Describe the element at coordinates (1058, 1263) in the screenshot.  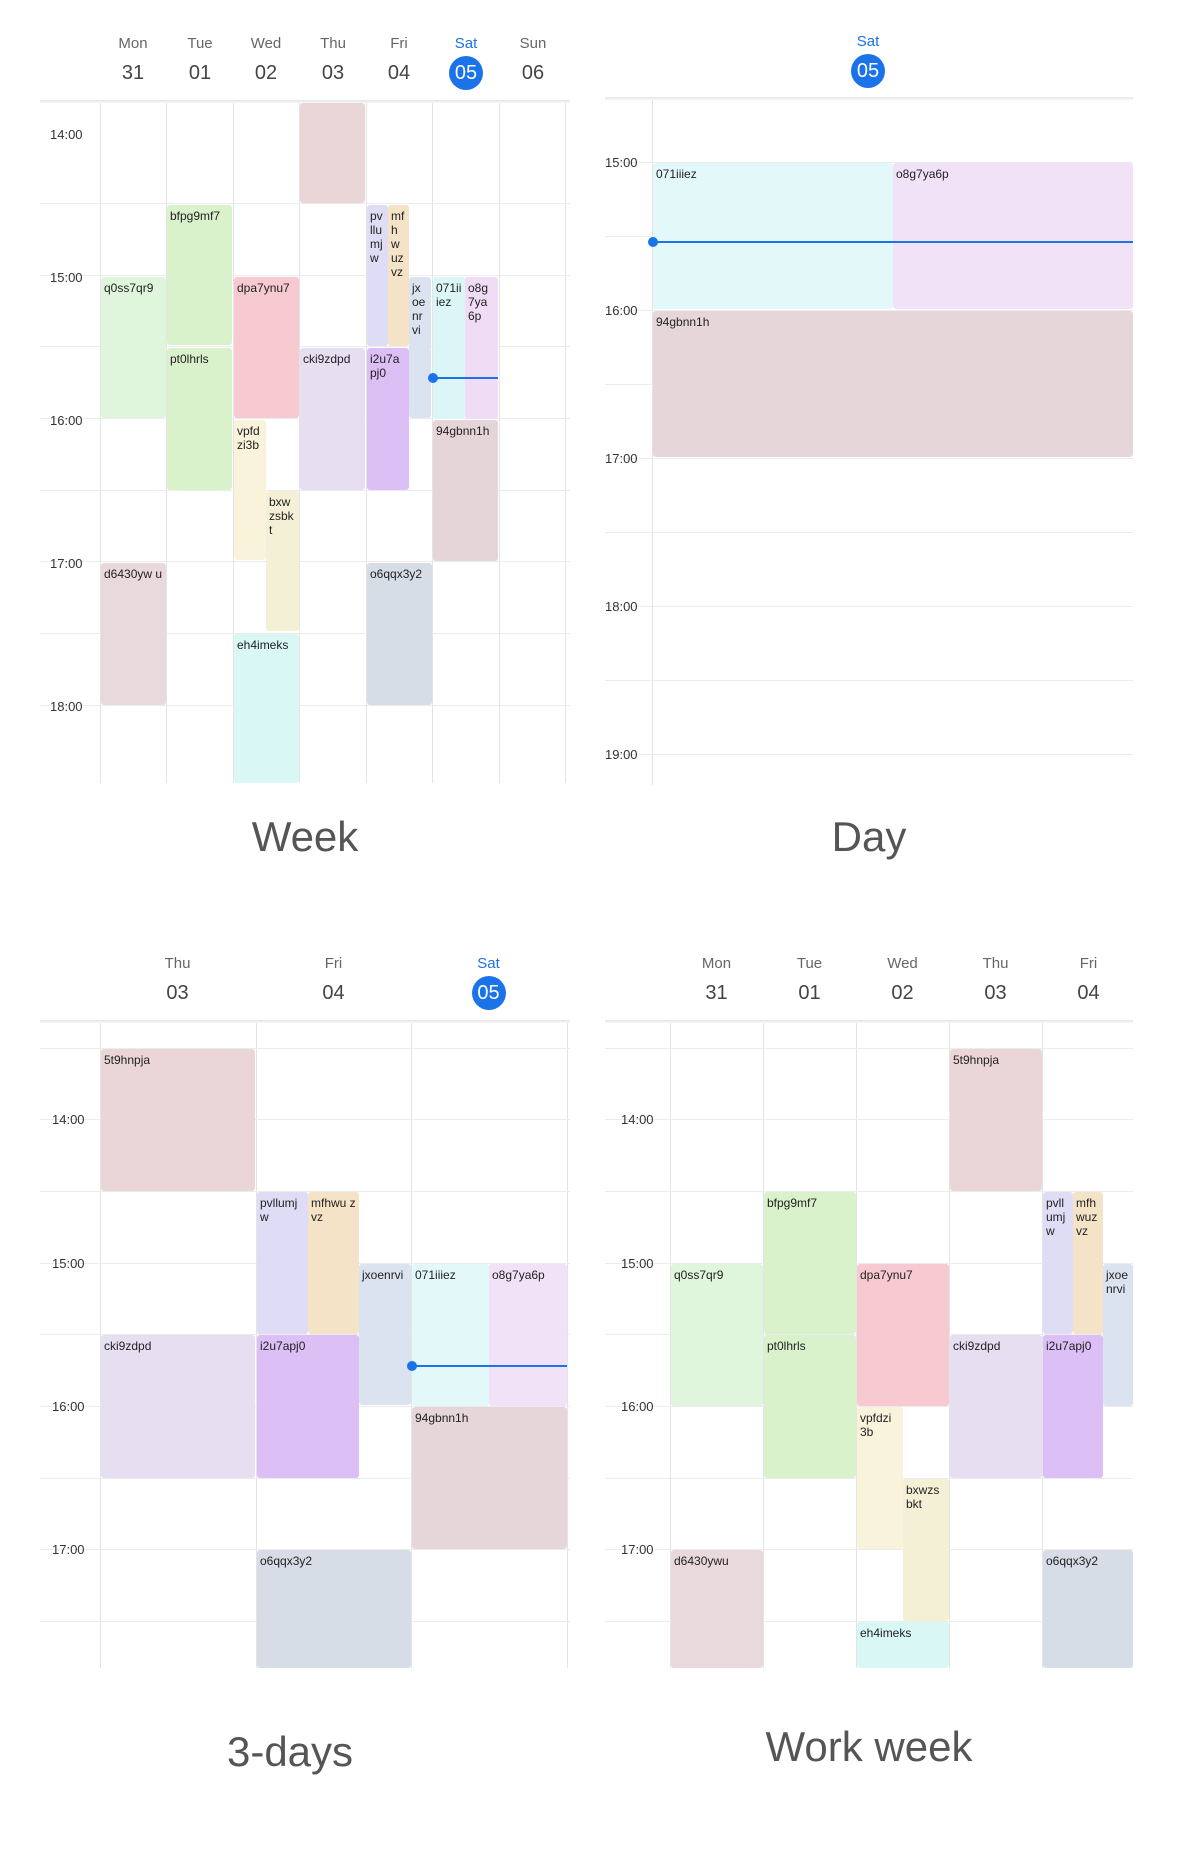
I see `calendar-event: pvll umj w` at that location.